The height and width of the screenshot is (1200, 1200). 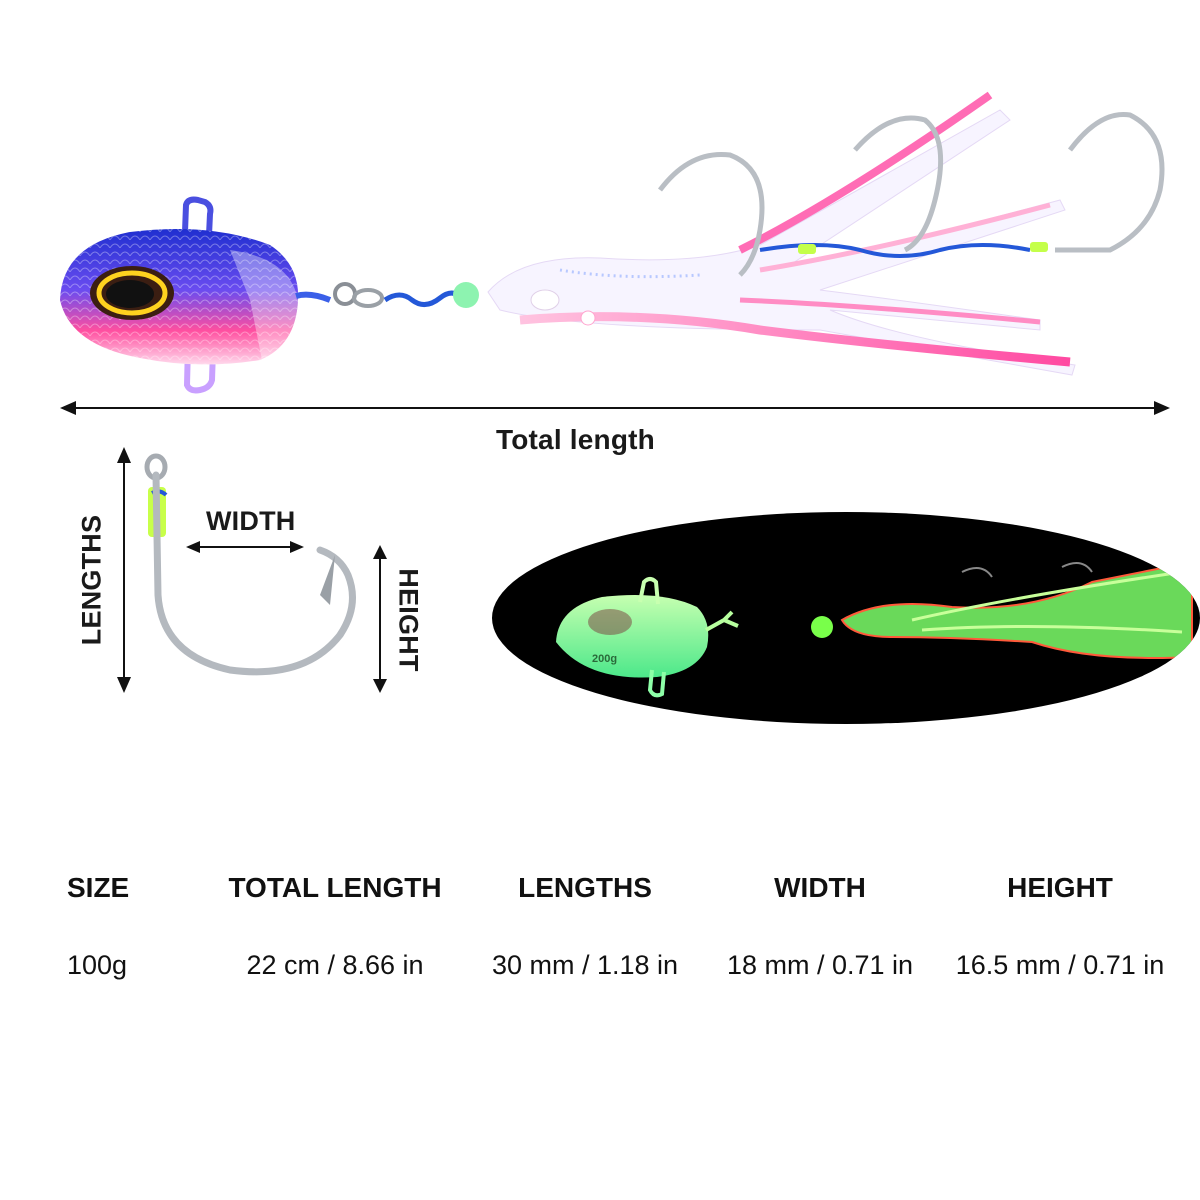 What do you see at coordinates (585, 887) in the screenshot?
I see `header-lengths: LENGTHS` at bounding box center [585, 887].